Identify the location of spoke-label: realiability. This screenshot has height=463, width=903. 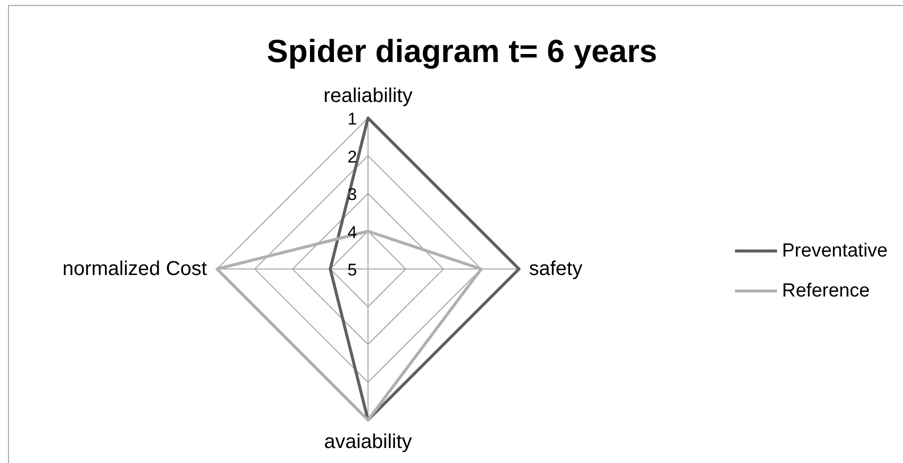
(368, 96).